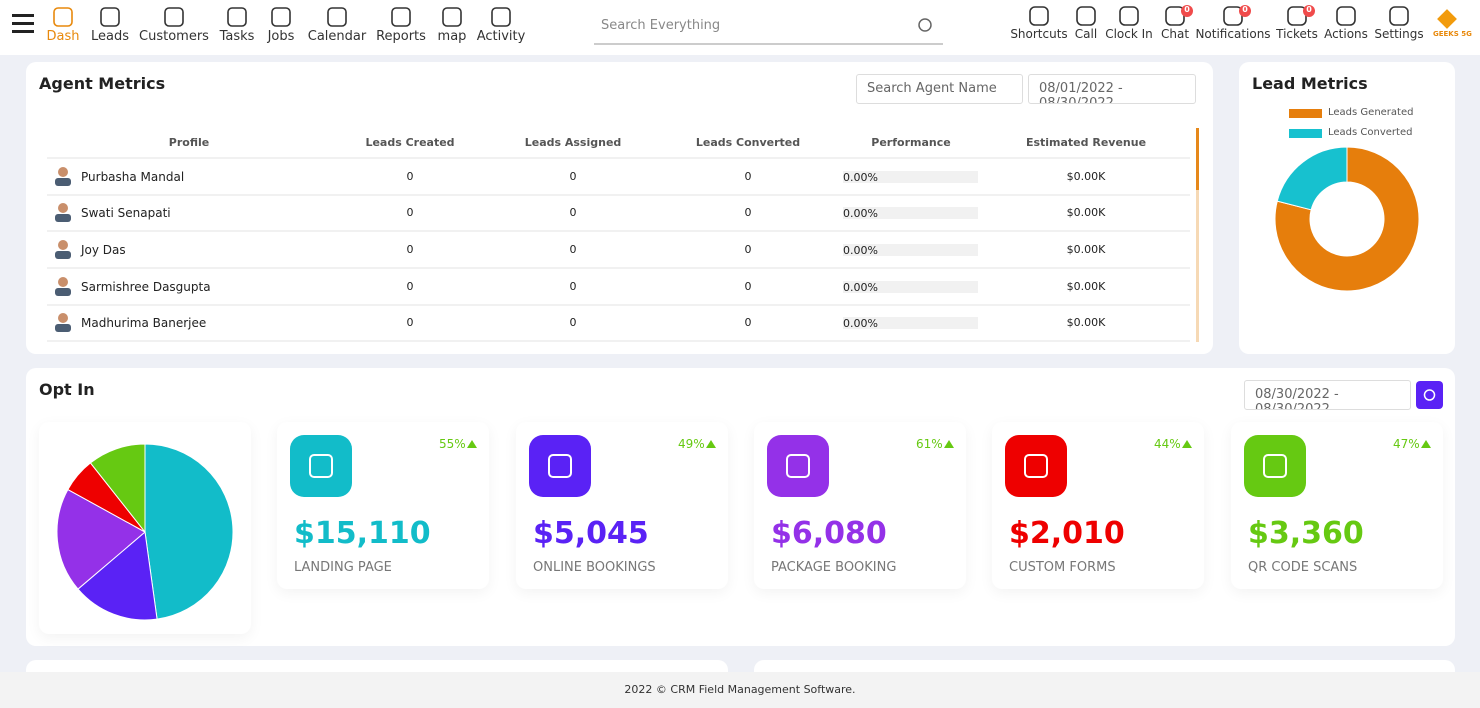 The width and height of the screenshot is (1480, 708). I want to click on logo: GEEKS 5G, so click(1452, 34).